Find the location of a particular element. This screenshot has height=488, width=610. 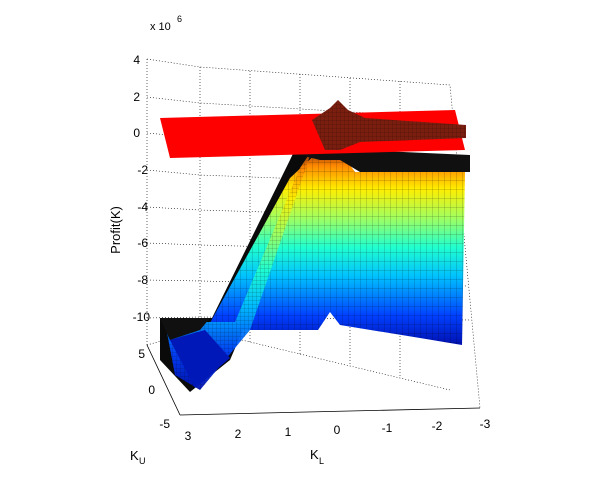

x-tick-label: 1 is located at coordinates (288, 432).